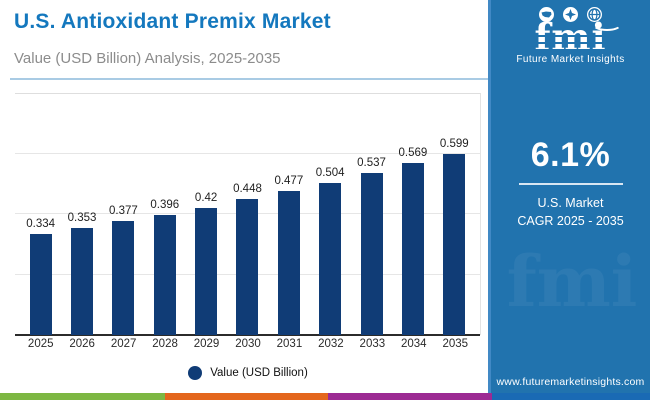 The image size is (650, 400). Describe the element at coordinates (454, 244) in the screenshot. I see `bar-2035` at that location.